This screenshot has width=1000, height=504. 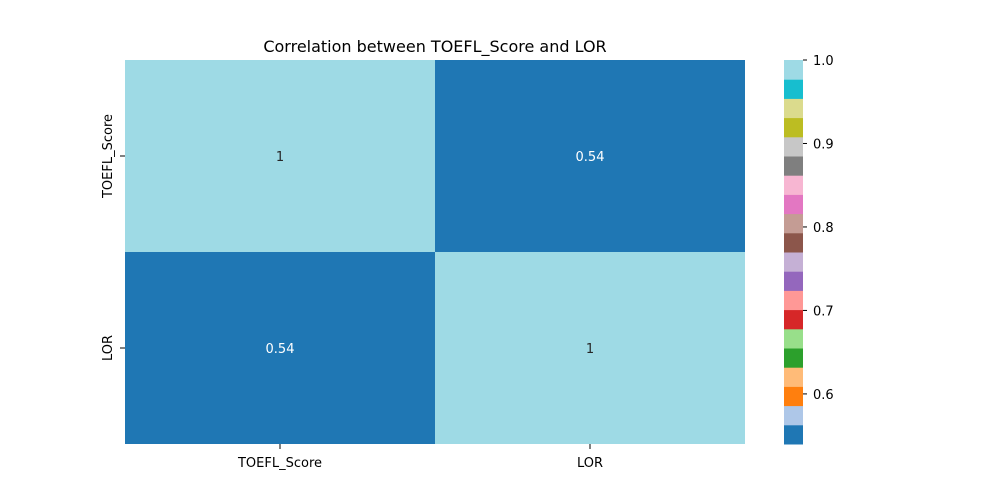 I want to click on x-tick-label-0: TOEFL_Score, so click(x=279, y=463).